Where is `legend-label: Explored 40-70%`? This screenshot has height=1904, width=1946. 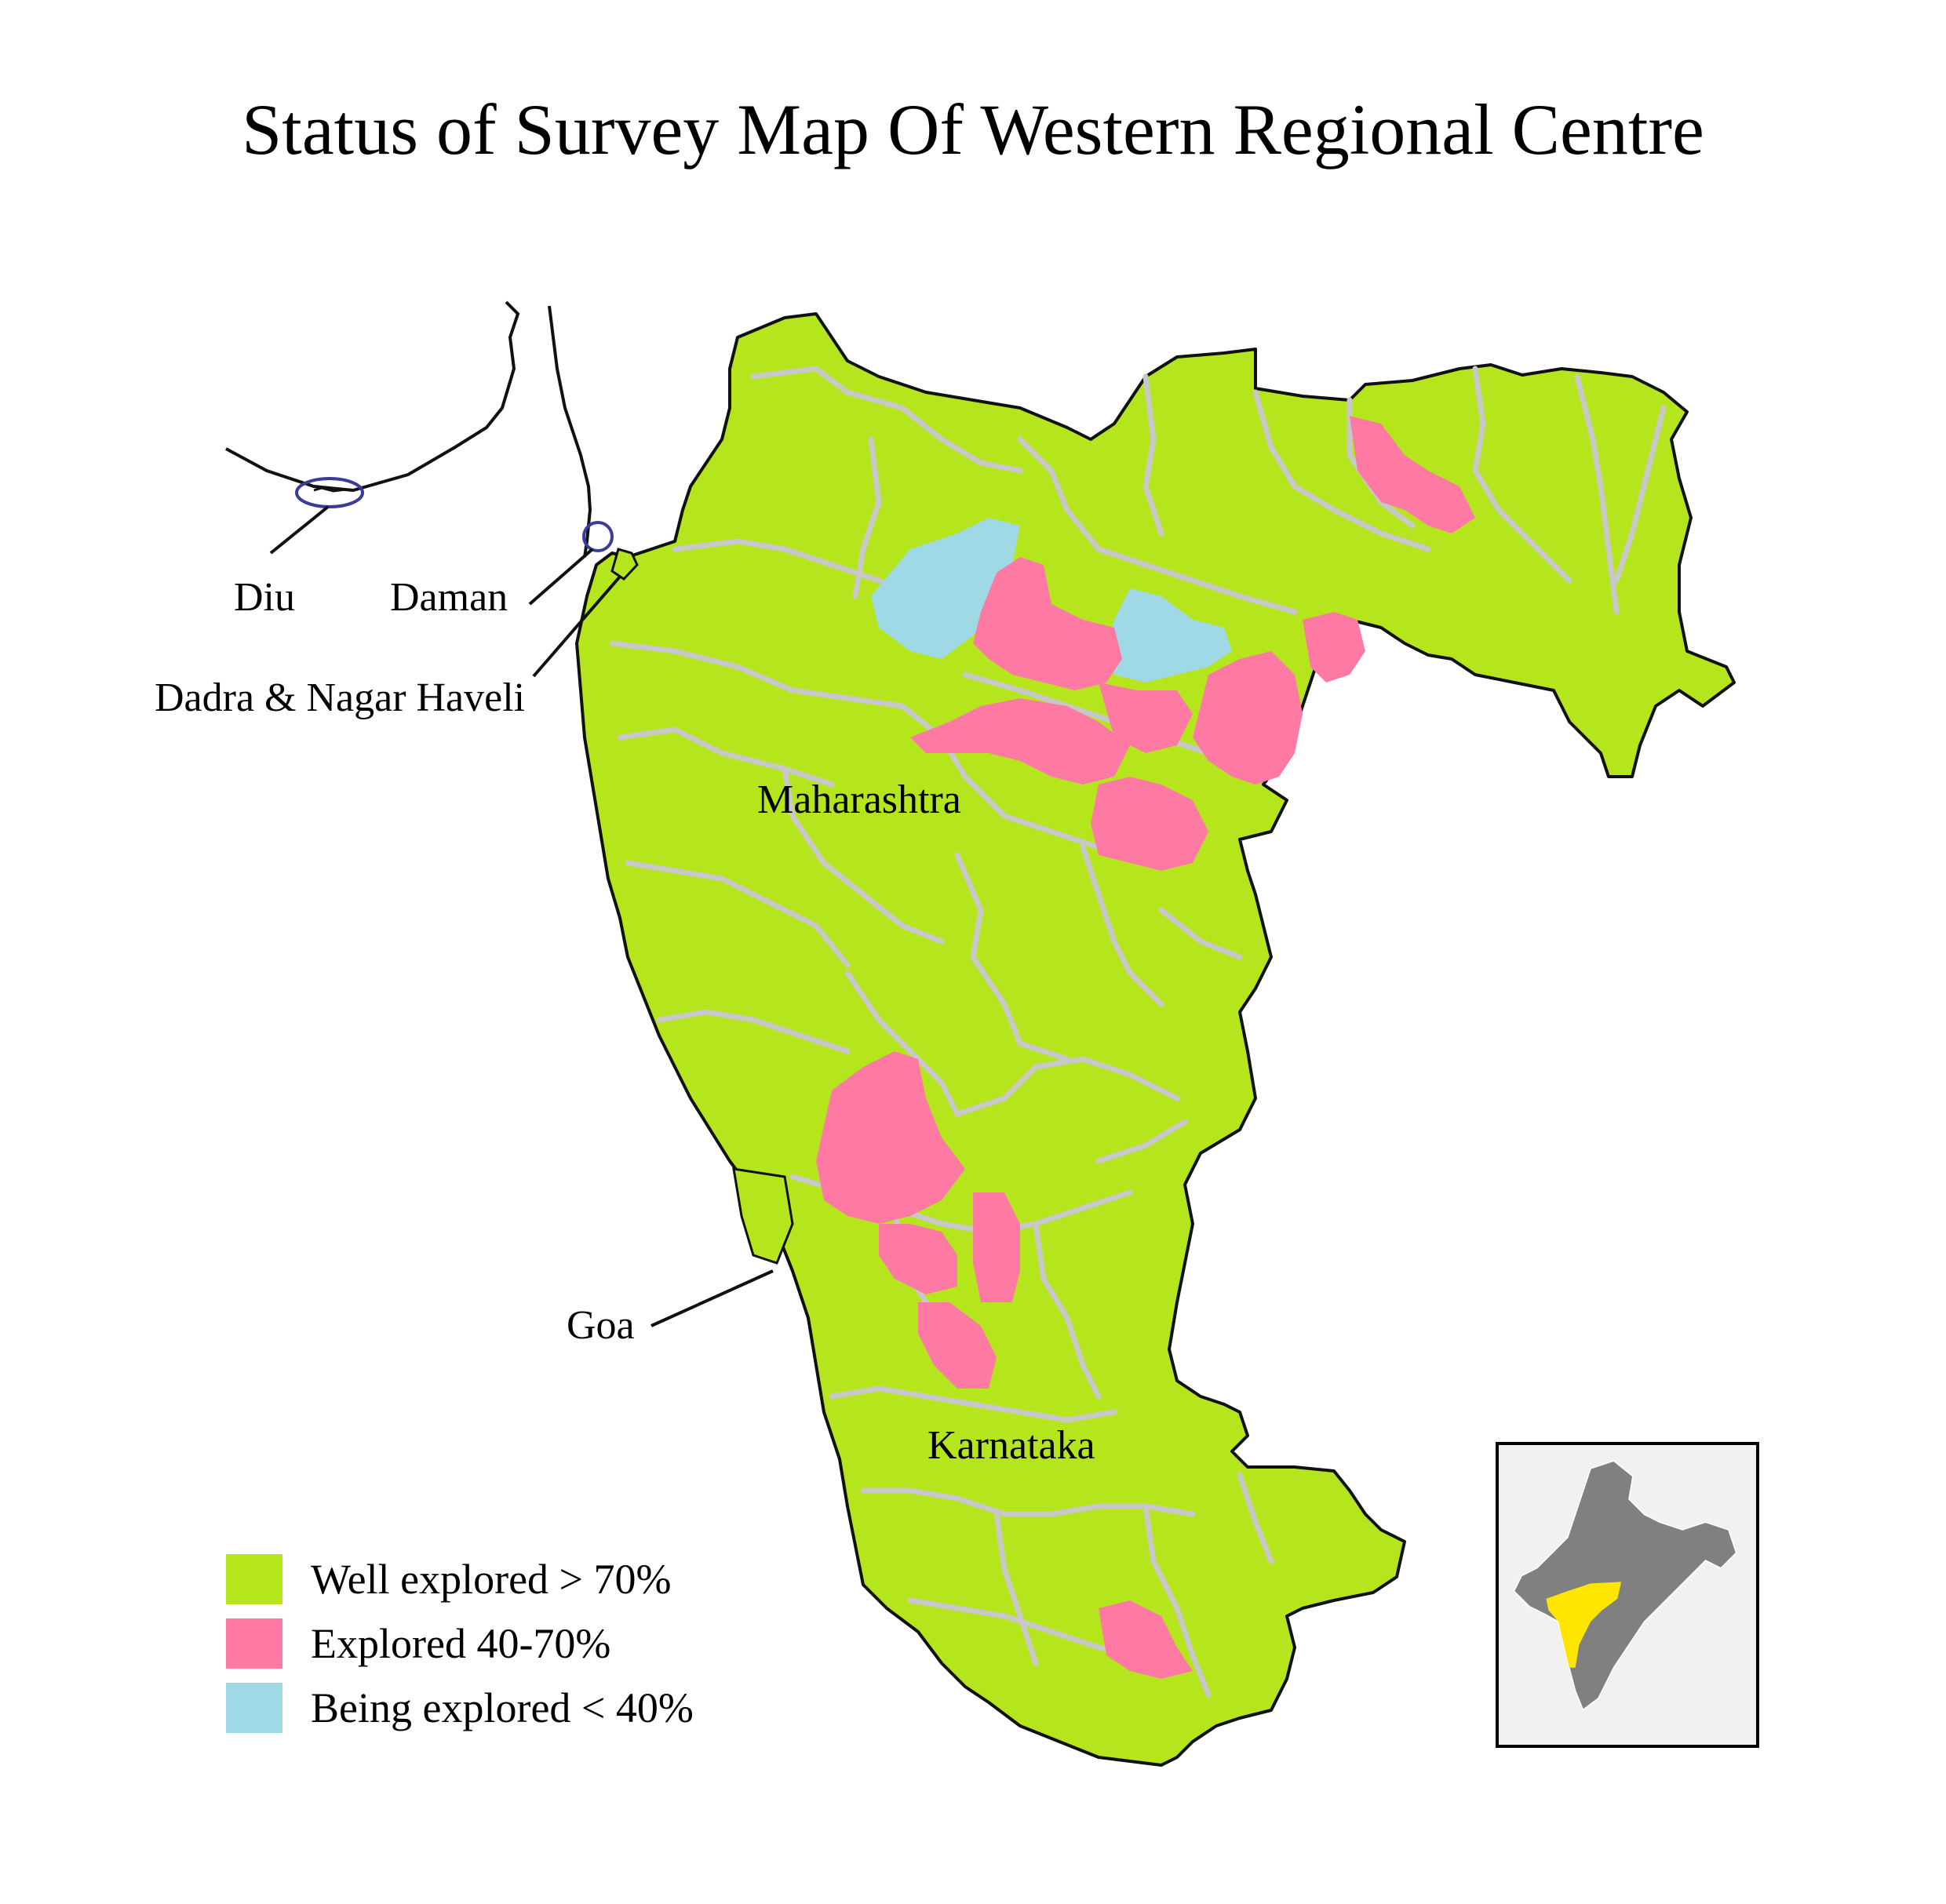 legend-label: Explored 40-70% is located at coordinates (461, 1643).